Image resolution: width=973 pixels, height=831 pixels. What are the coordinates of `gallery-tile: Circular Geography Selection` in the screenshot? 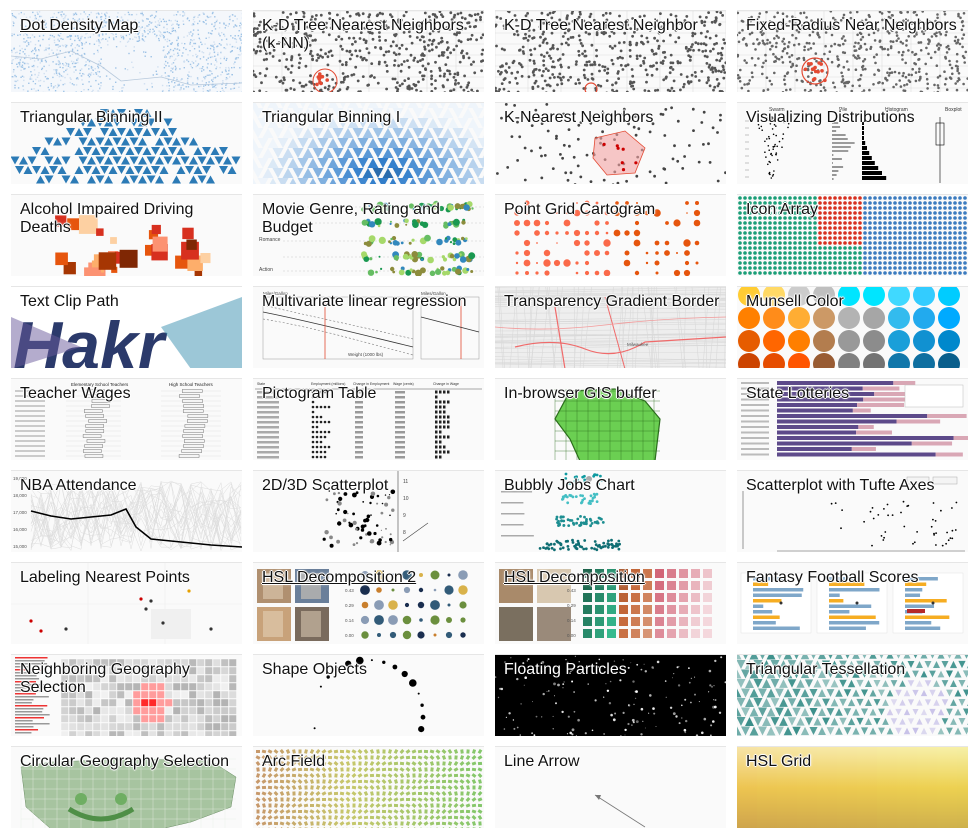 It's located at (126, 787).